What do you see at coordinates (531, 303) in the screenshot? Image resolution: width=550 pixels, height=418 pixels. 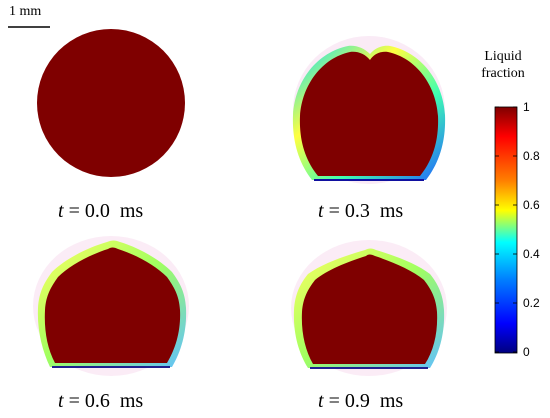 I see `colorbar-tick-label: 0.2` at bounding box center [531, 303].